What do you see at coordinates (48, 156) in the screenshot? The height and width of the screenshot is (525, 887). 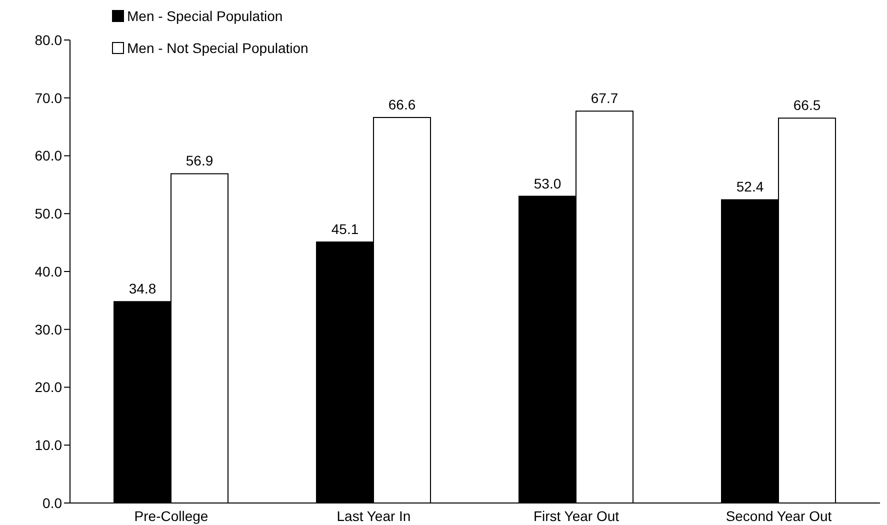 I see `y-tick-label: 60.0` at bounding box center [48, 156].